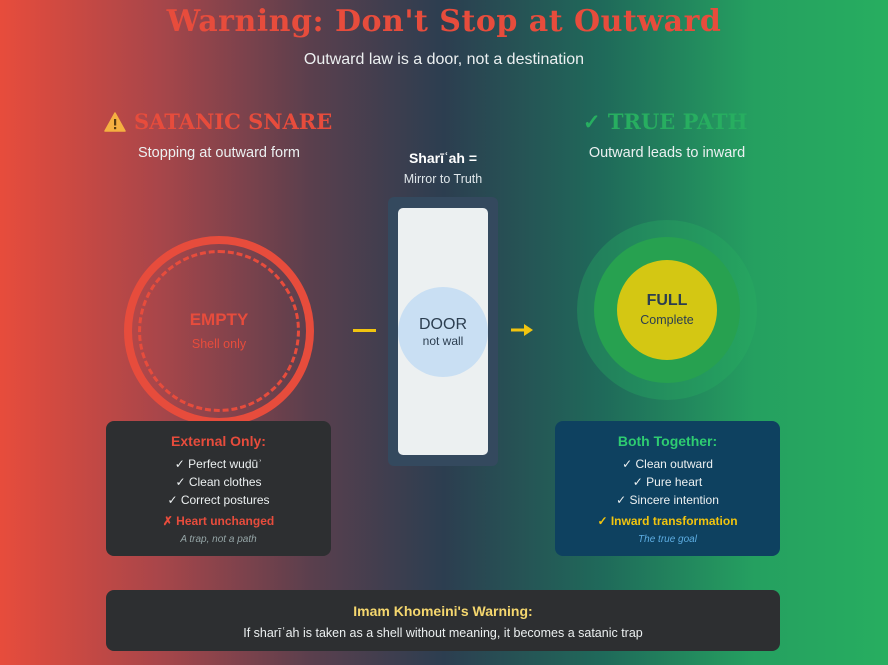 The image size is (888, 665). Describe the element at coordinates (667, 500) in the screenshot. I see `list-item: ✓ Sincere intention` at that location.